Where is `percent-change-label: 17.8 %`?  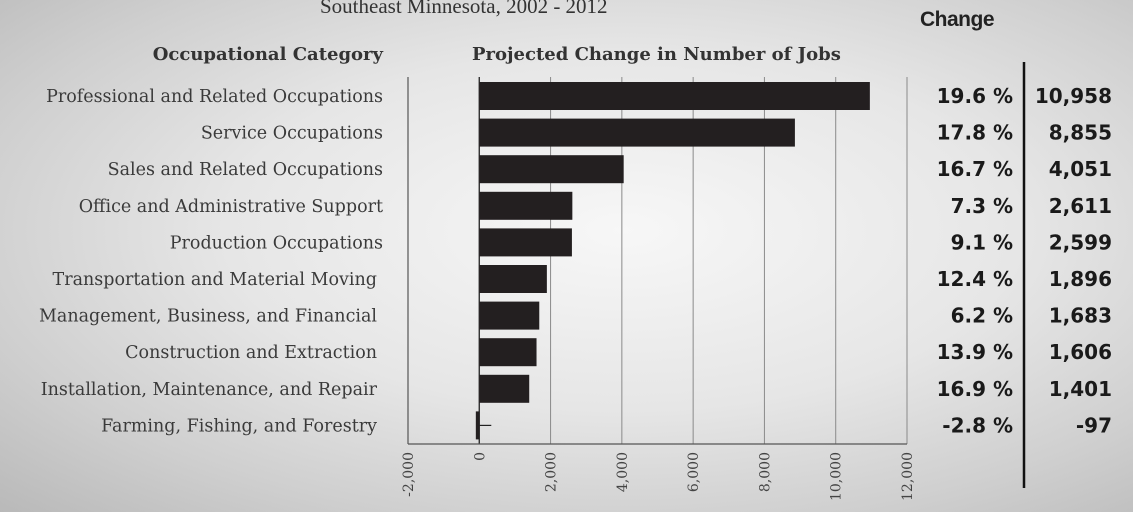 percent-change-label: 17.8 % is located at coordinates (975, 133).